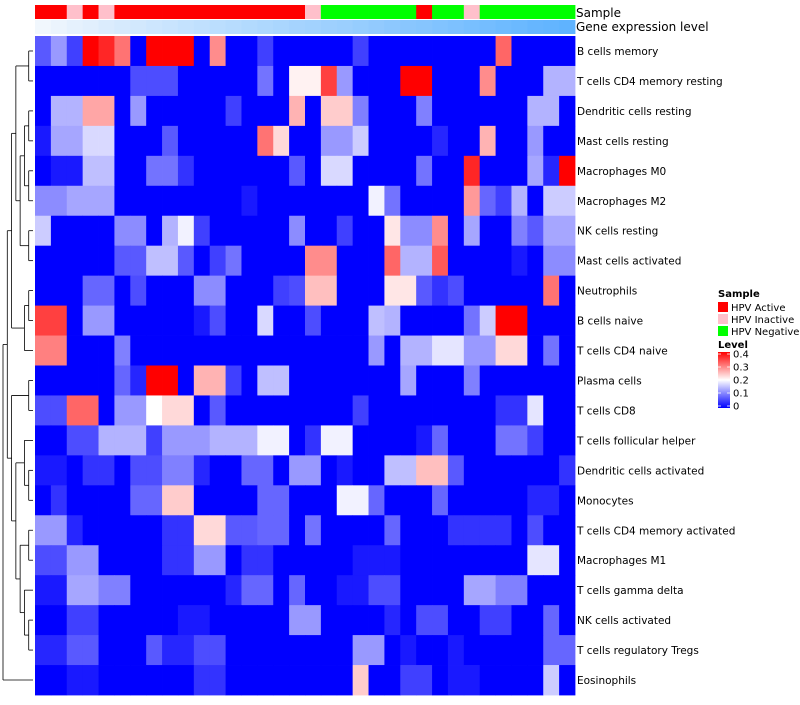 The width and height of the screenshot is (800, 705). What do you see at coordinates (758, 308) in the screenshot?
I see `sample-legend-label: HPV Active` at bounding box center [758, 308].